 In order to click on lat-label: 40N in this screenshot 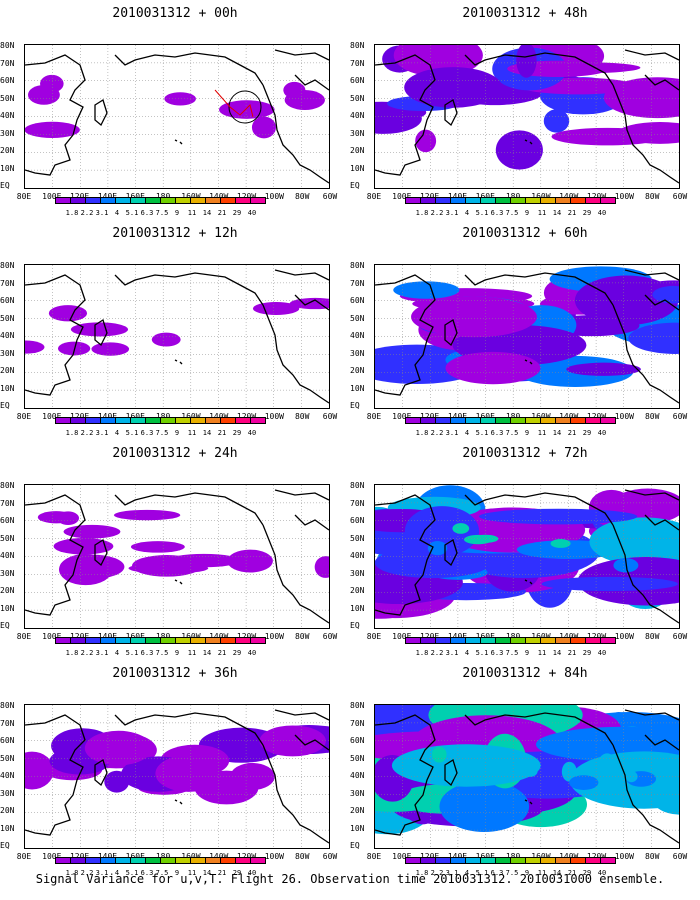, I will do `click(7, 775)`.